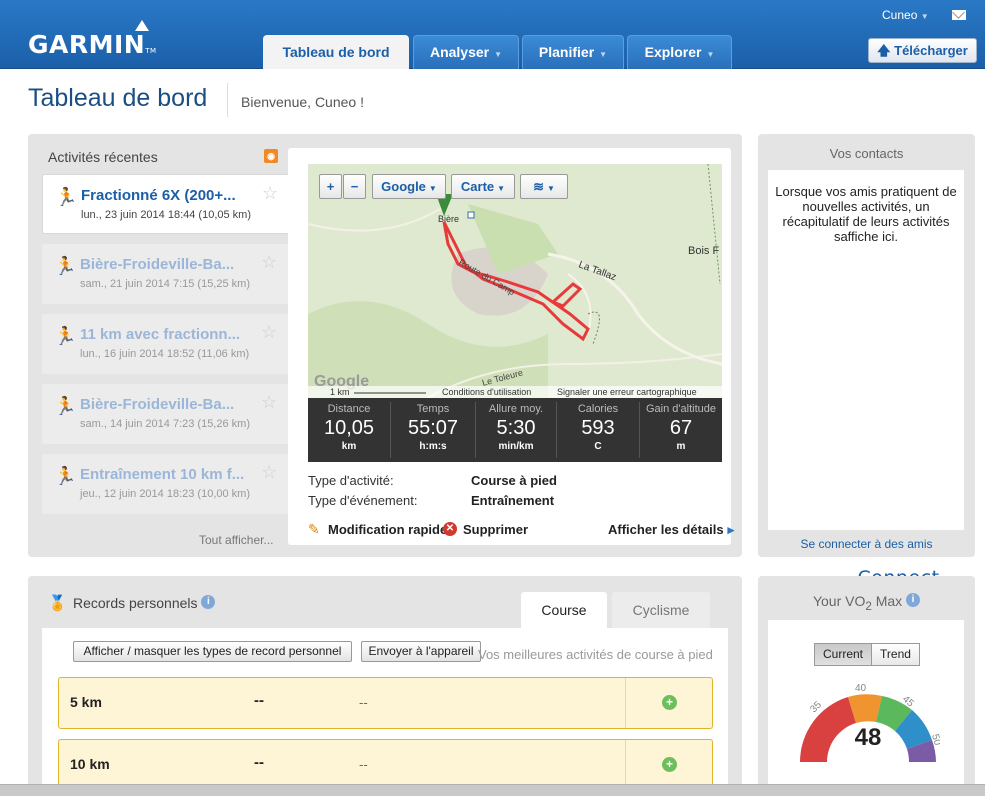 Image resolution: width=985 pixels, height=796 pixels. I want to click on records-title: Records personnels i, so click(144, 603).